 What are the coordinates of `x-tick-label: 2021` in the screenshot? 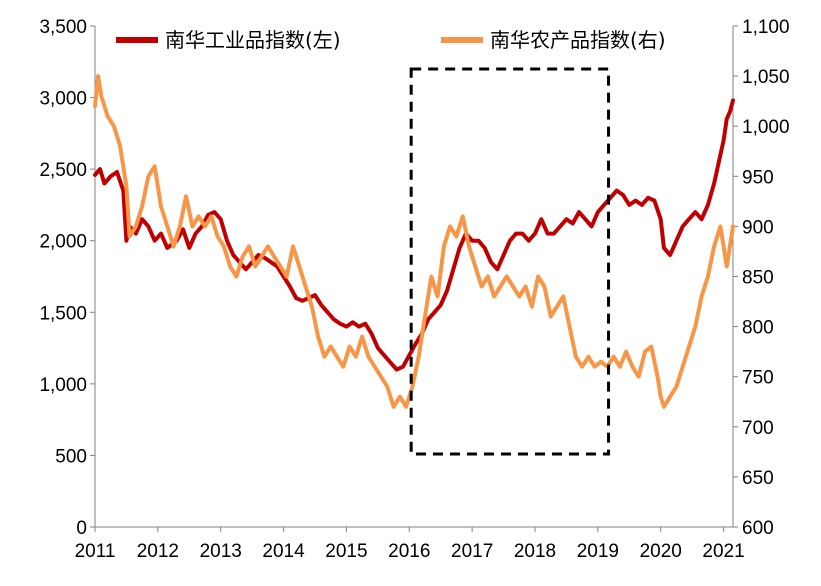 It's located at (723, 551).